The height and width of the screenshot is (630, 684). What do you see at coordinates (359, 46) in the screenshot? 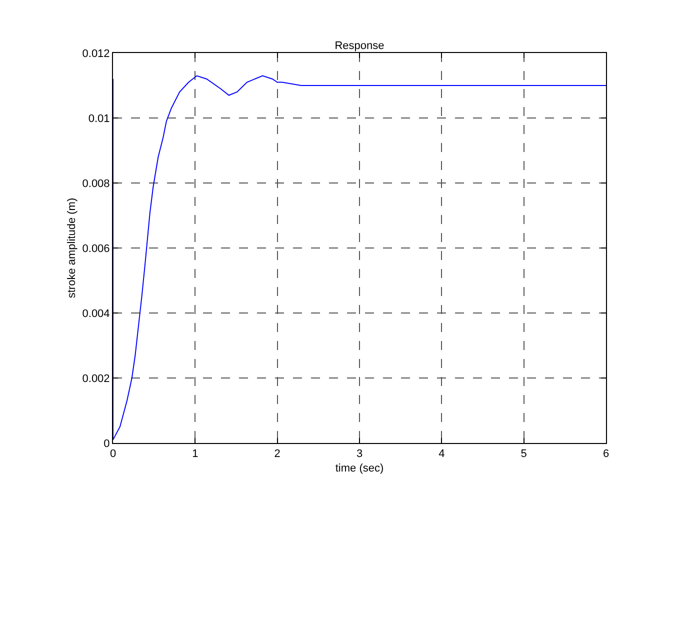
I see `chart-title: Response` at bounding box center [359, 46].